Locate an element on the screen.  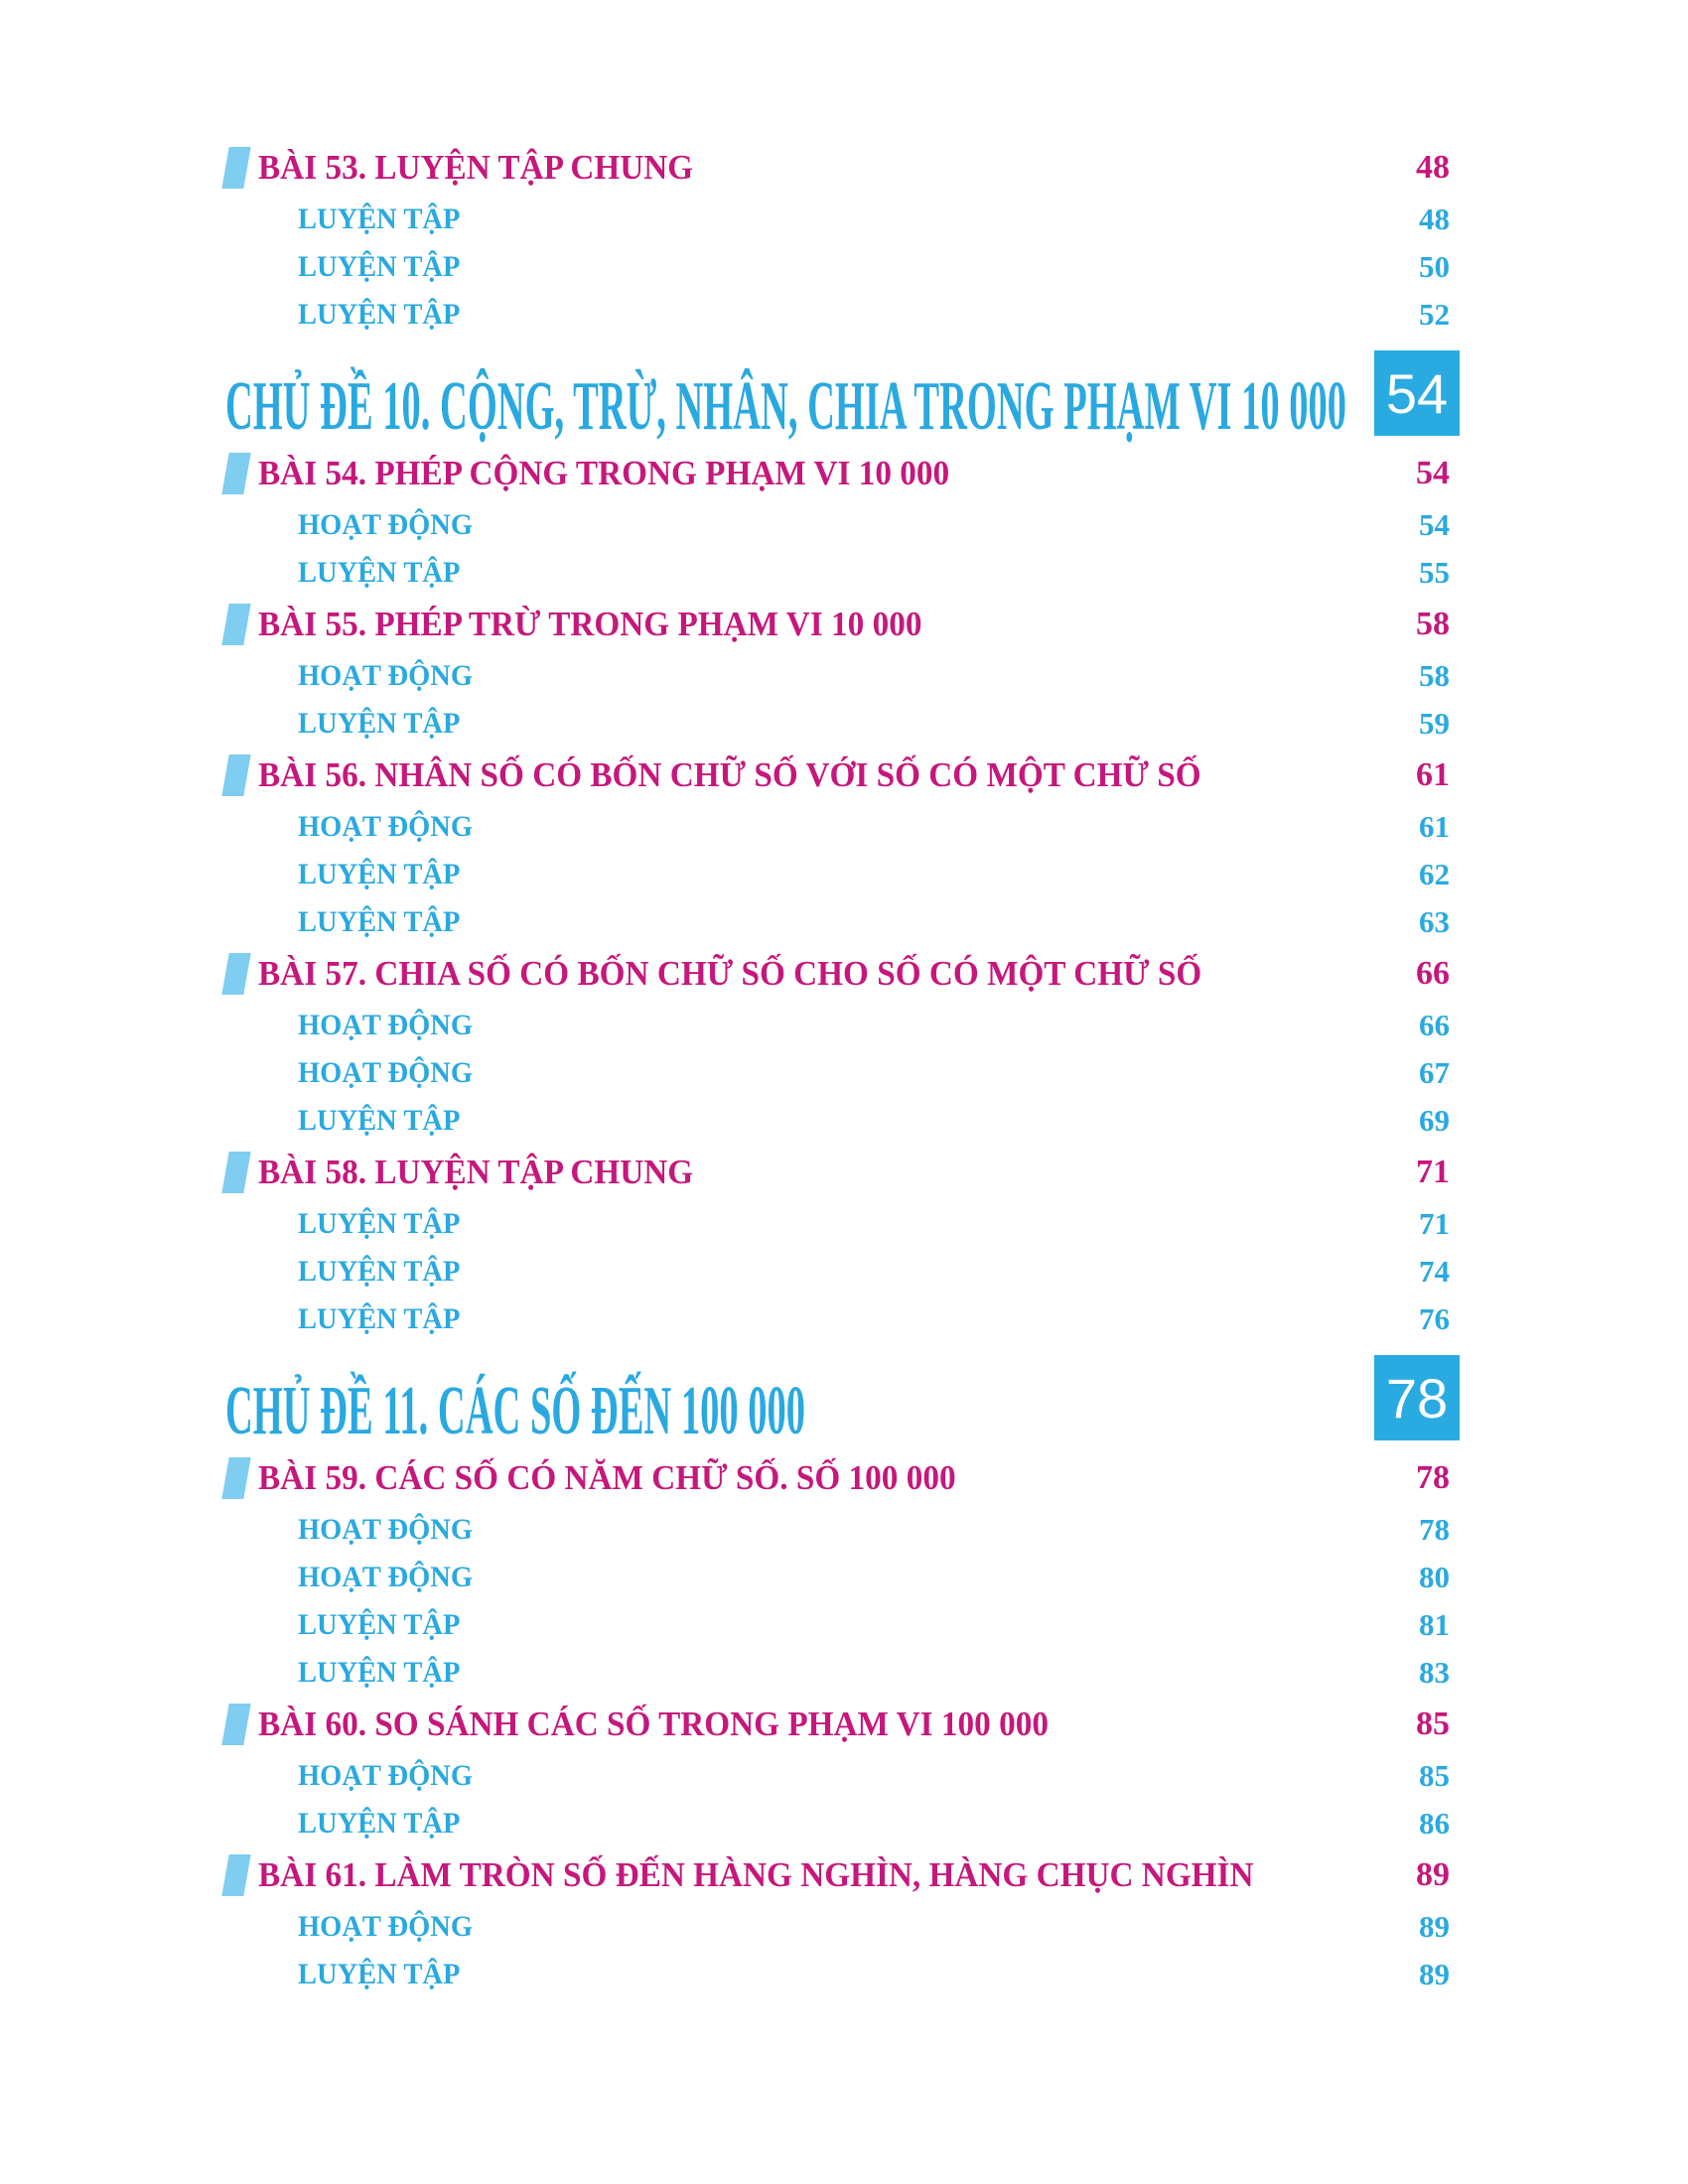
toc-entry-page-number: 58 is located at coordinates (1434, 675).